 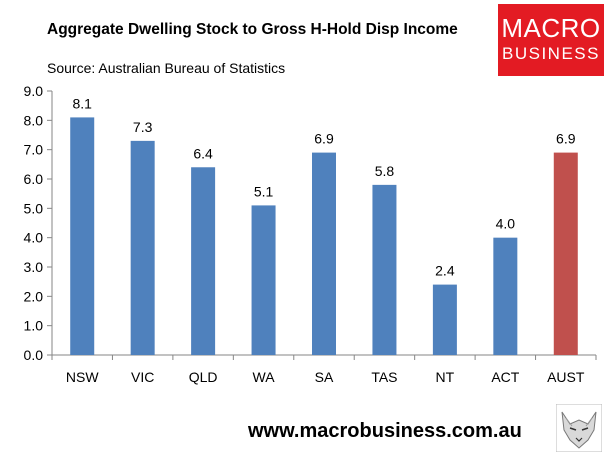 What do you see at coordinates (203, 377) in the screenshot?
I see `x-tick-label: QLD` at bounding box center [203, 377].